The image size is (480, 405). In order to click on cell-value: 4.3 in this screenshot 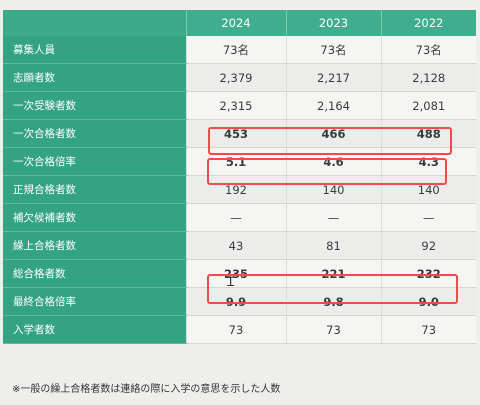, I will do `click(428, 161)`.